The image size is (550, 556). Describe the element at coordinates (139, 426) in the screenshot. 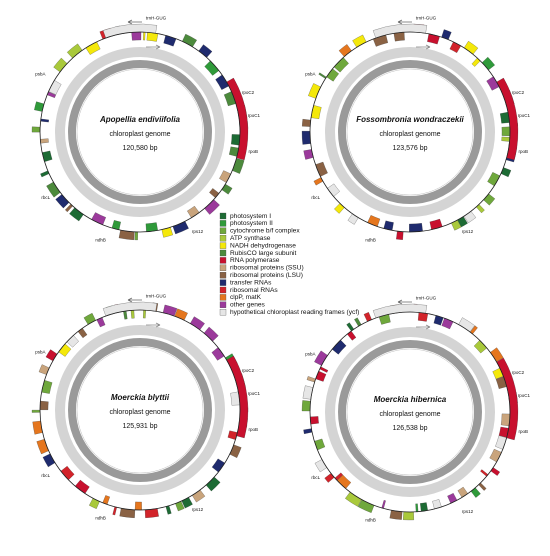

I see `genome-size: 125,931 bp` at that location.